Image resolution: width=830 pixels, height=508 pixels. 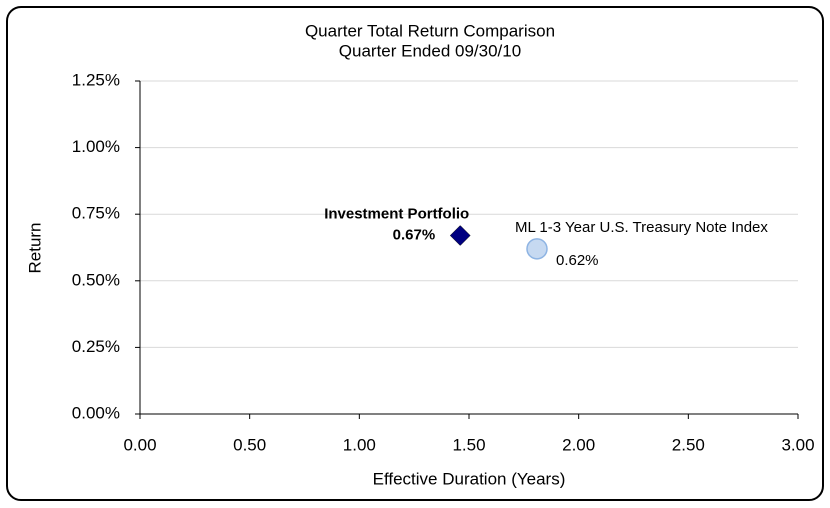 I want to click on value-label: 0.67%, so click(x=414, y=234).